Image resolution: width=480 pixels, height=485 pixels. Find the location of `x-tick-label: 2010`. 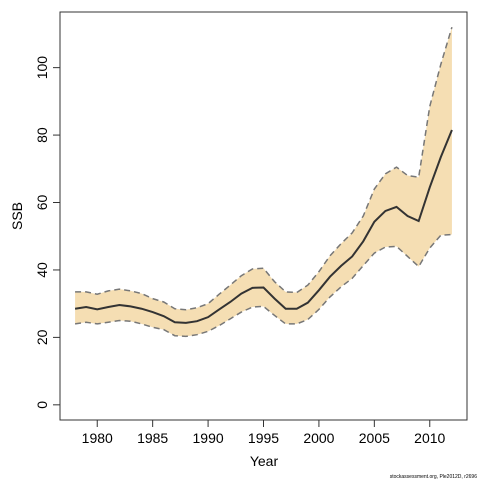

x-tick-label: 2010 is located at coordinates (429, 438).